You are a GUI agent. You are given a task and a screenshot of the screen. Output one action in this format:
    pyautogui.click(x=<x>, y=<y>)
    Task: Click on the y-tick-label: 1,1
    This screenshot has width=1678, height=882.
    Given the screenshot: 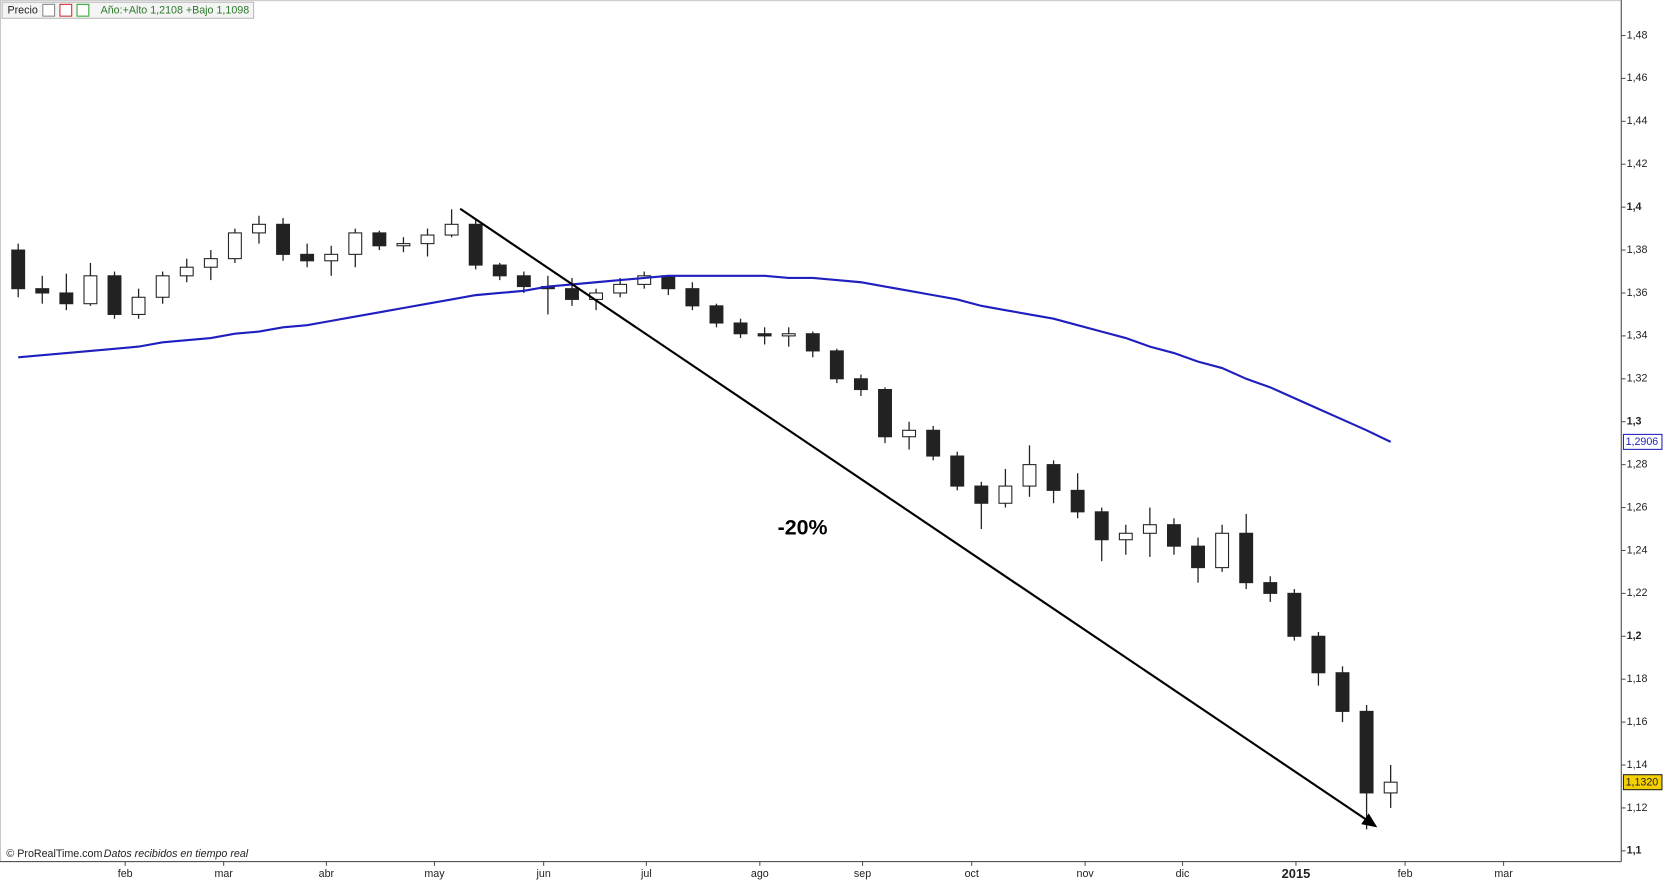 What is the action you would take?
    pyautogui.click(x=1634, y=851)
    